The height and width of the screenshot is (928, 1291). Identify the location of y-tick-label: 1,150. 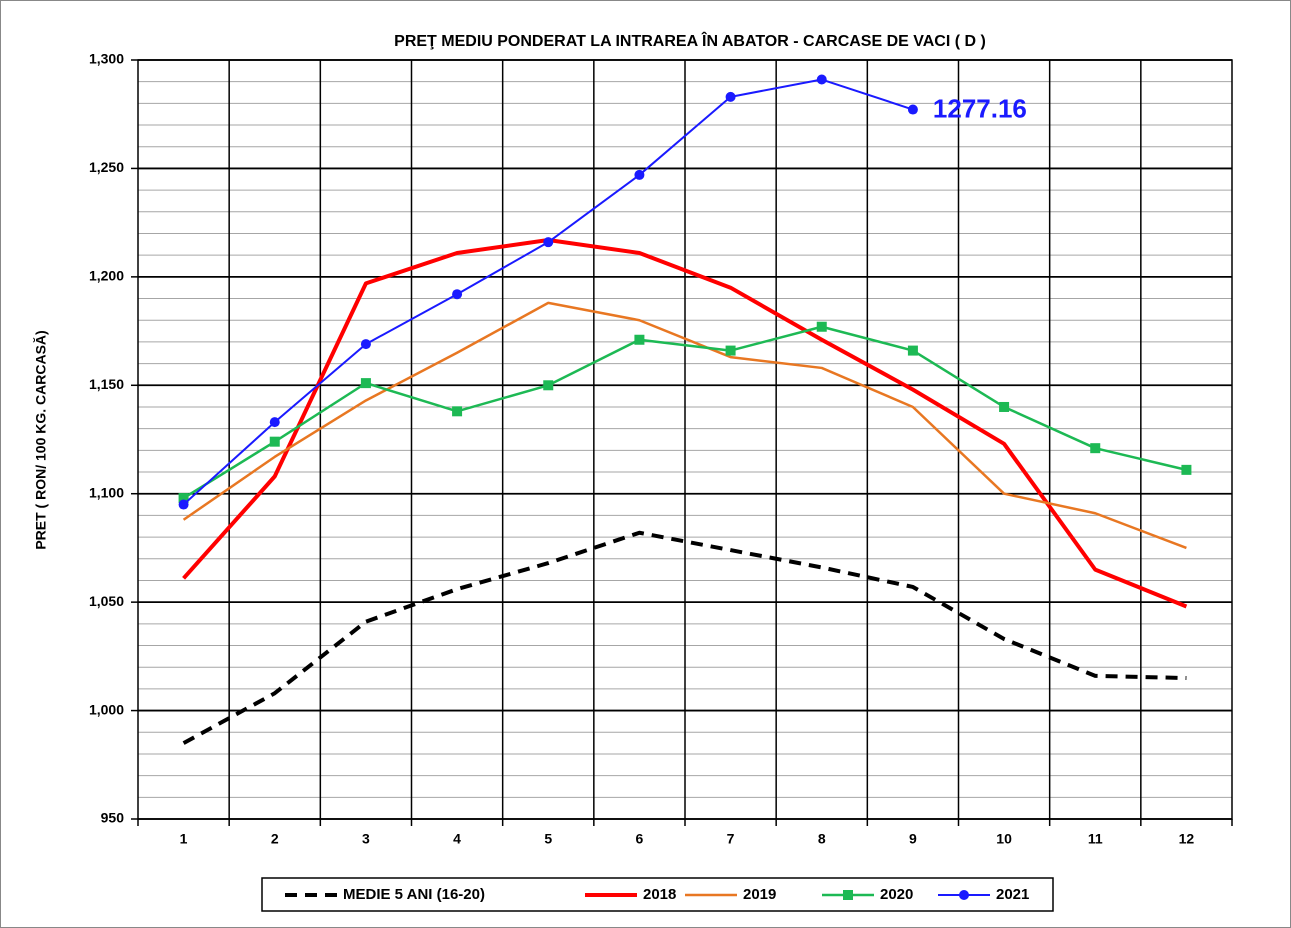
(106, 384).